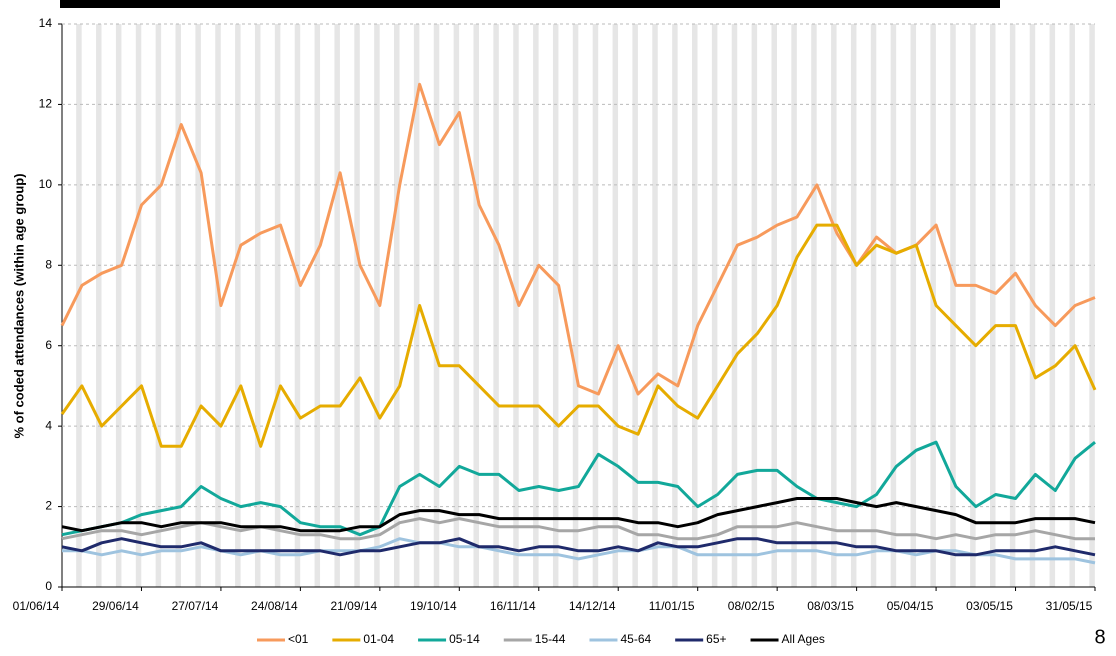  What do you see at coordinates (298, 639) in the screenshot?
I see `legend-label: <01` at bounding box center [298, 639].